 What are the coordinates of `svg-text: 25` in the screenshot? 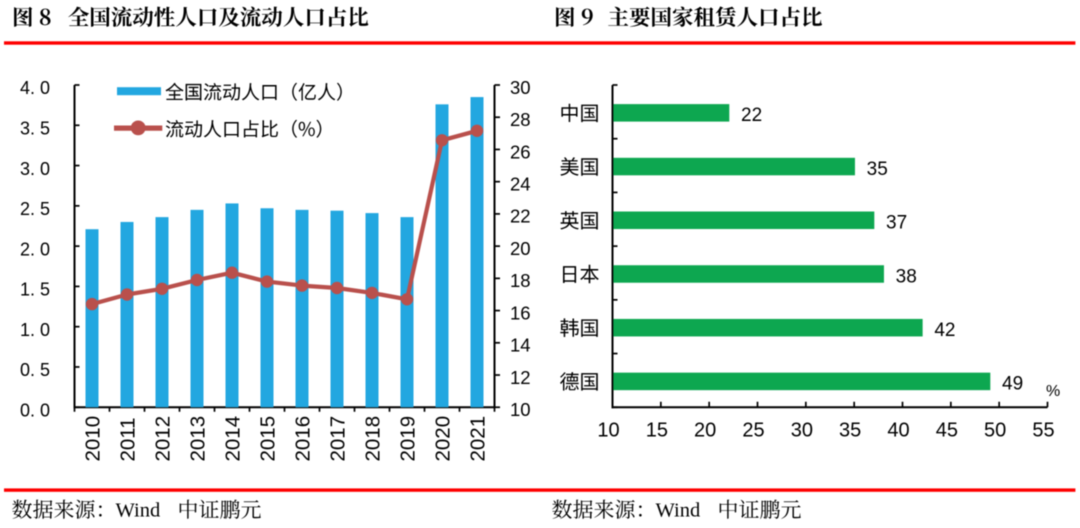 It's located at (753, 430).